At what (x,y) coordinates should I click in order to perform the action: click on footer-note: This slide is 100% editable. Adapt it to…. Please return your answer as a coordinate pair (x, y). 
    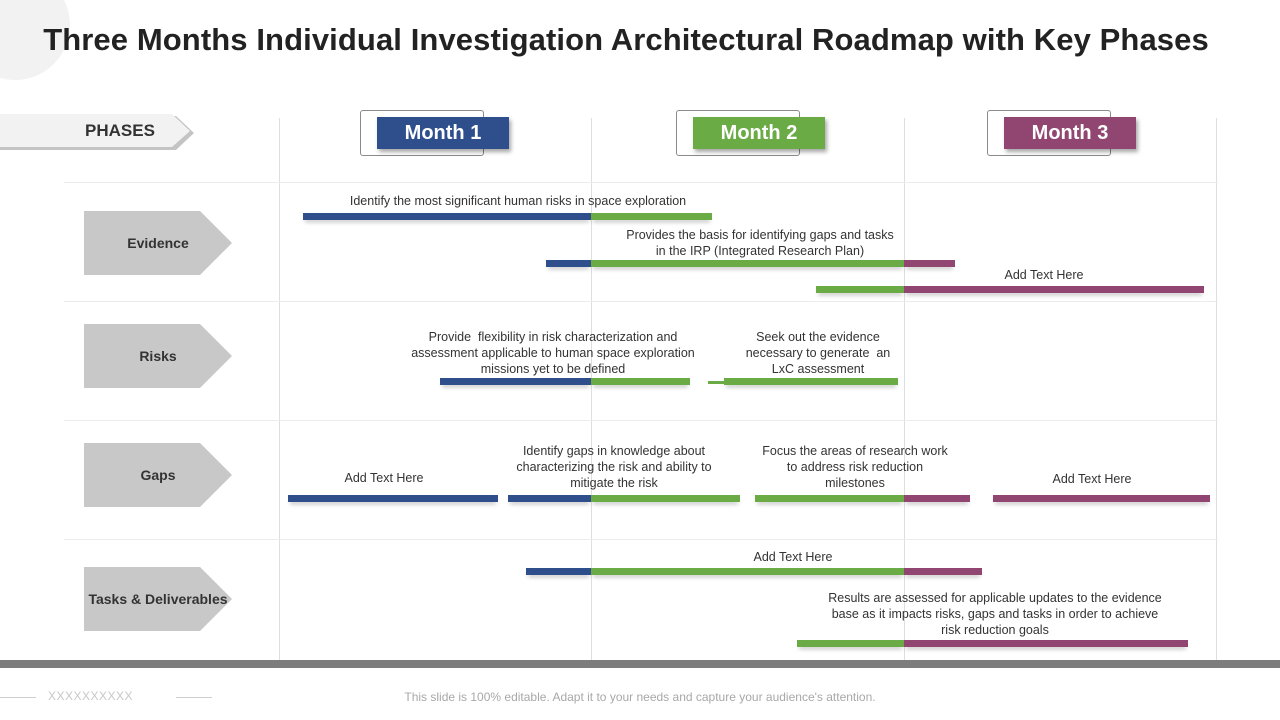
    Looking at the image, I should click on (640, 697).